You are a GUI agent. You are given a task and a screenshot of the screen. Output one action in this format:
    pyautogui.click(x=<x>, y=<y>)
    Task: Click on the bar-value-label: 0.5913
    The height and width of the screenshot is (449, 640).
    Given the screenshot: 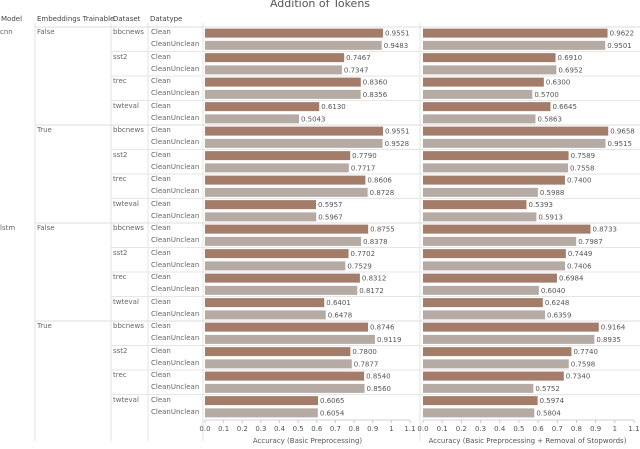 What is the action you would take?
    pyautogui.click(x=550, y=217)
    